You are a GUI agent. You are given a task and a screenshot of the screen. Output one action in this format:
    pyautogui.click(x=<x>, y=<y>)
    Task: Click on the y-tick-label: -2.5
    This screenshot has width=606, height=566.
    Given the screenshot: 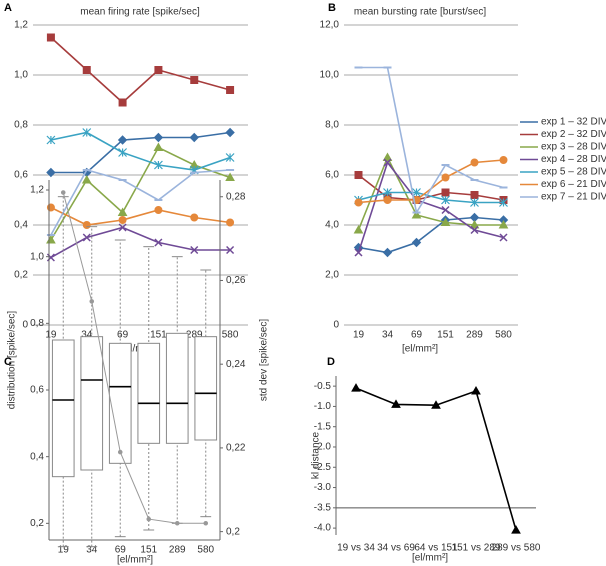 What is the action you would take?
    pyautogui.click(x=323, y=467)
    